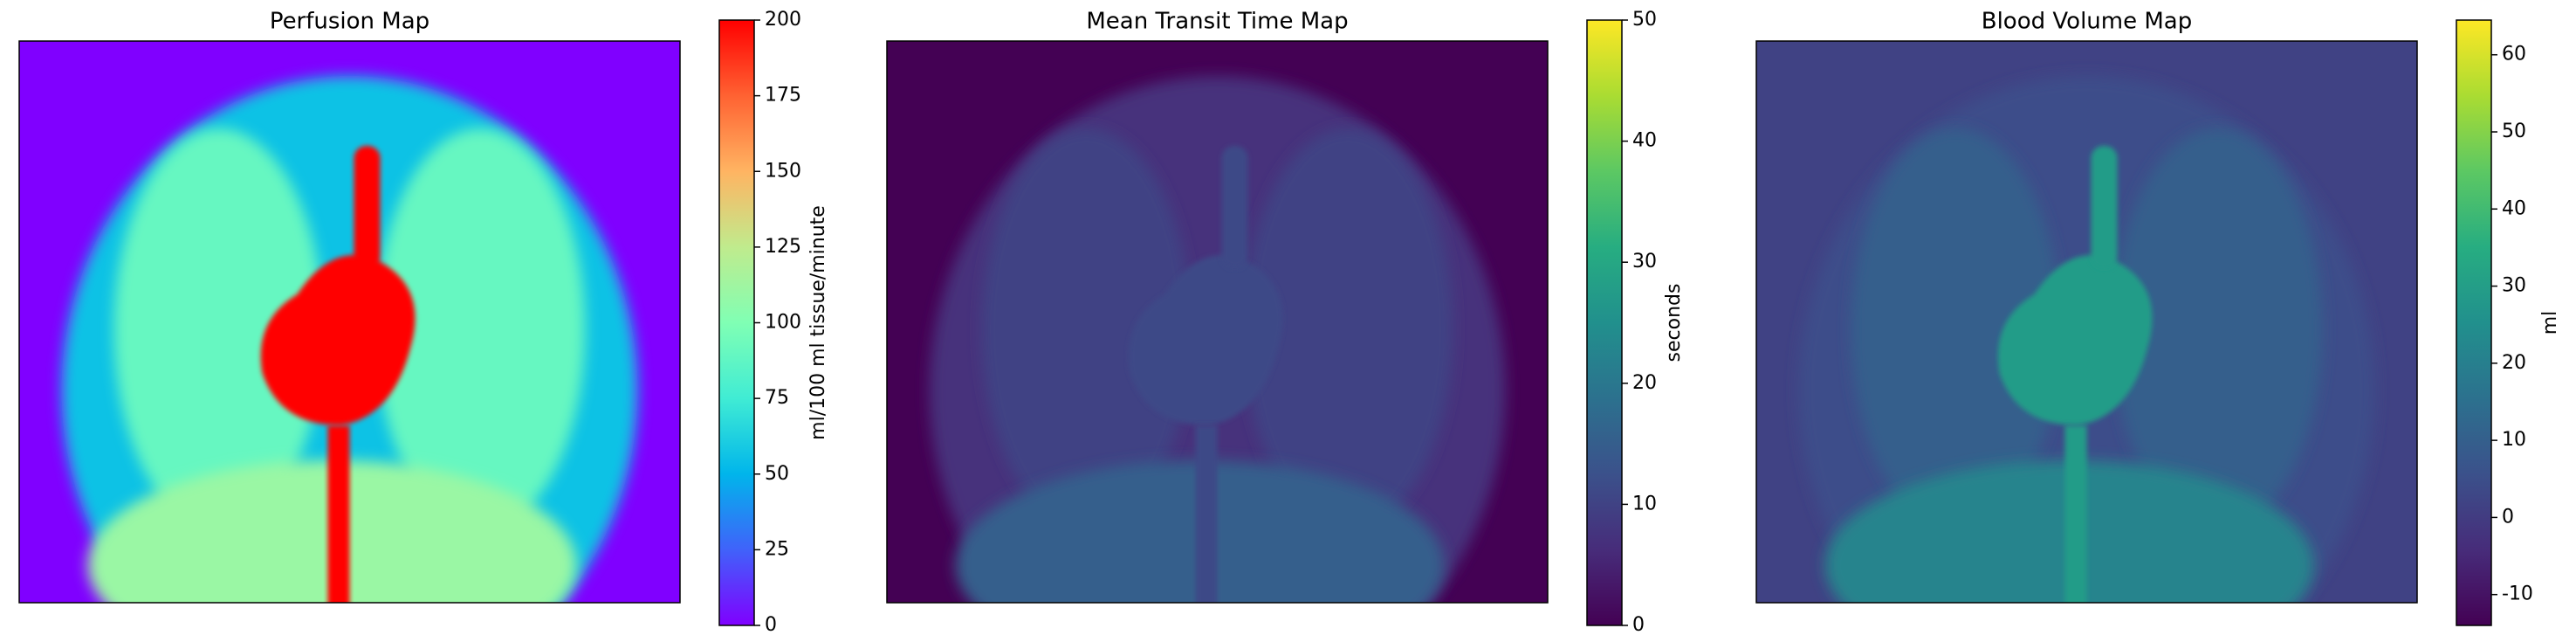  What do you see at coordinates (783, 20) in the screenshot?
I see `colorbar-tick-label: 200` at bounding box center [783, 20].